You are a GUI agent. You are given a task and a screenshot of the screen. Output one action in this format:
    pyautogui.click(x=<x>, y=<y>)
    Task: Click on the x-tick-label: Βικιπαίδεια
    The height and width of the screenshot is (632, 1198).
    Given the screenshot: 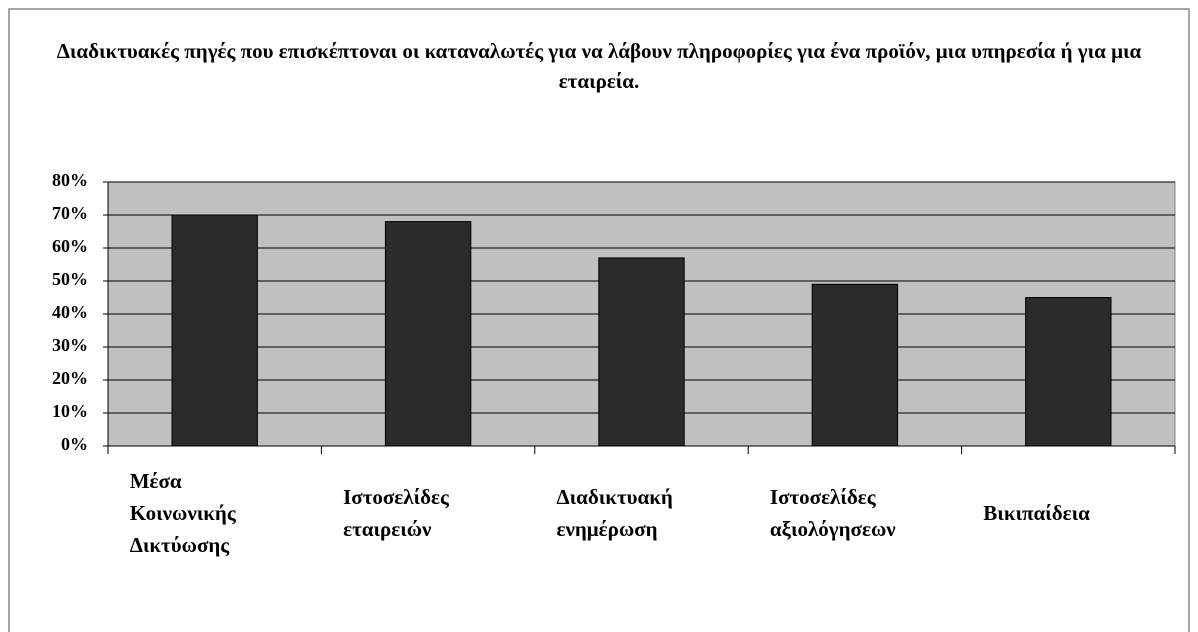 What is the action you would take?
    pyautogui.click(x=1036, y=512)
    